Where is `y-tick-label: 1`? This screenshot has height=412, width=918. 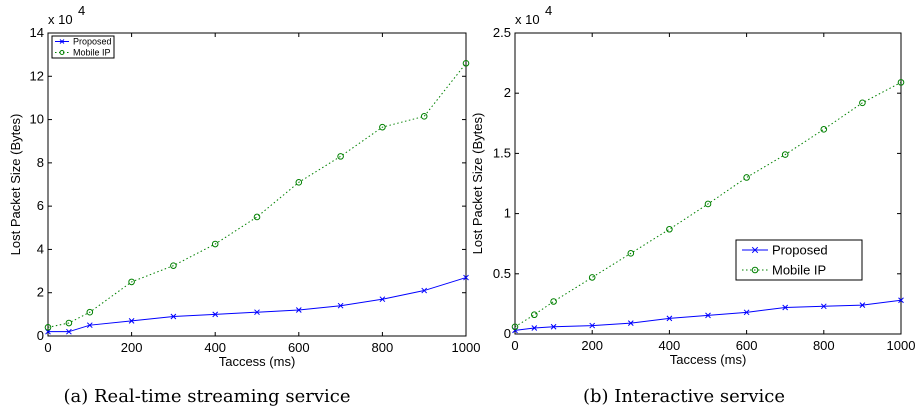 y-tick-label: 1 is located at coordinates (507, 213).